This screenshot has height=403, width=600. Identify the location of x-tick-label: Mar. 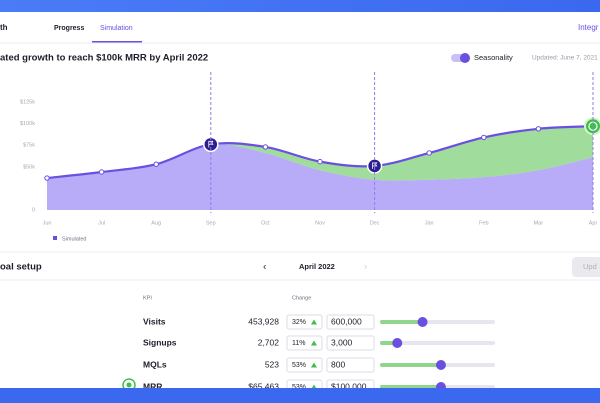
(539, 223).